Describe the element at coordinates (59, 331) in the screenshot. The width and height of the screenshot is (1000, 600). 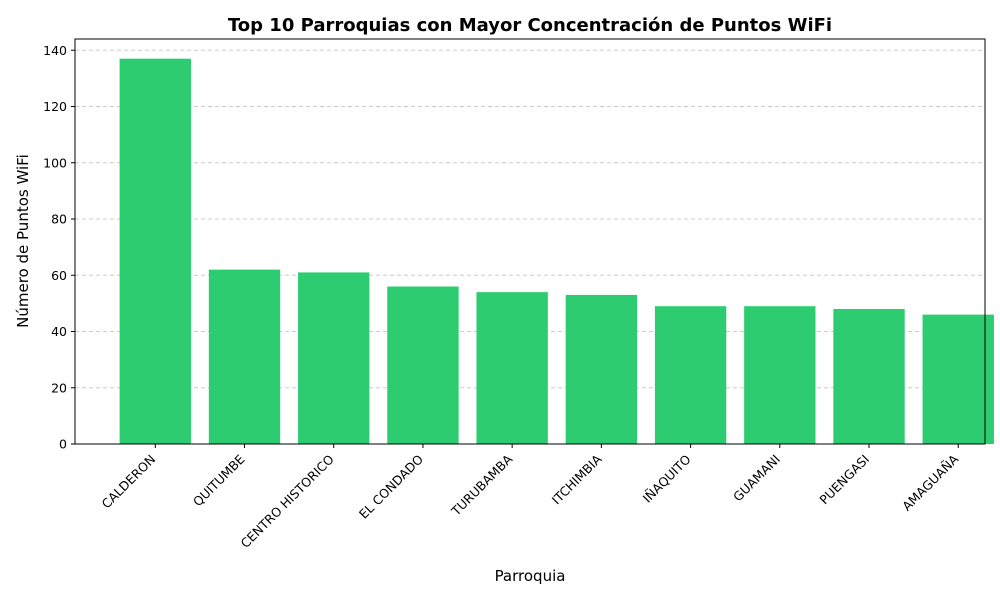
I see `y-tick-label: 40` at that location.